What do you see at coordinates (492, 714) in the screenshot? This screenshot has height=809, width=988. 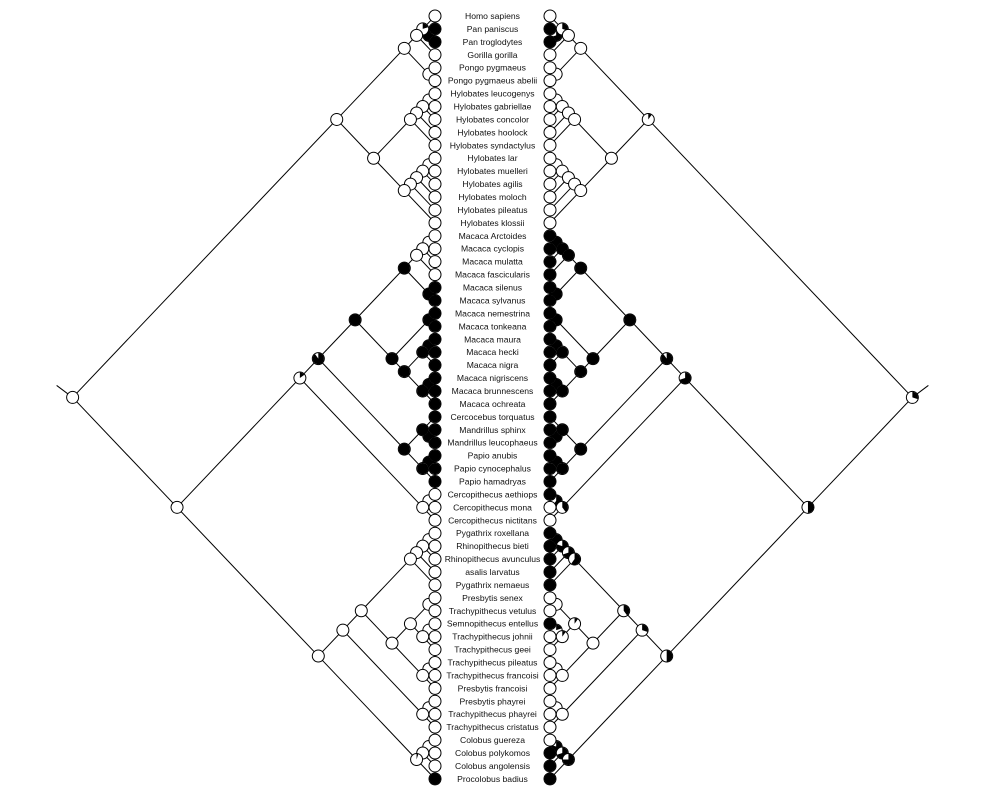 I see `taxon-label: Trachypithecus phayrei` at bounding box center [492, 714].